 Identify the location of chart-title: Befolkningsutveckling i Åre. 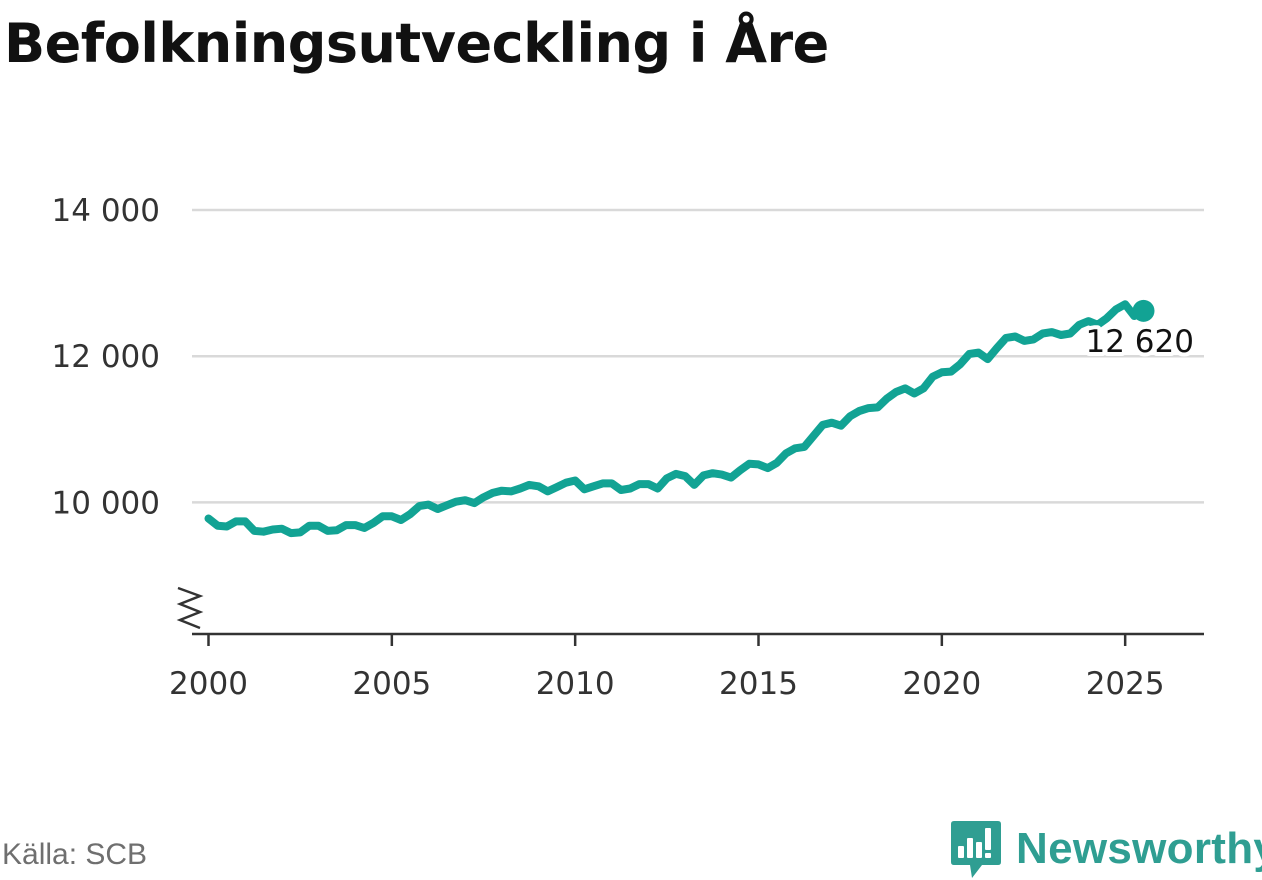
(416, 43).